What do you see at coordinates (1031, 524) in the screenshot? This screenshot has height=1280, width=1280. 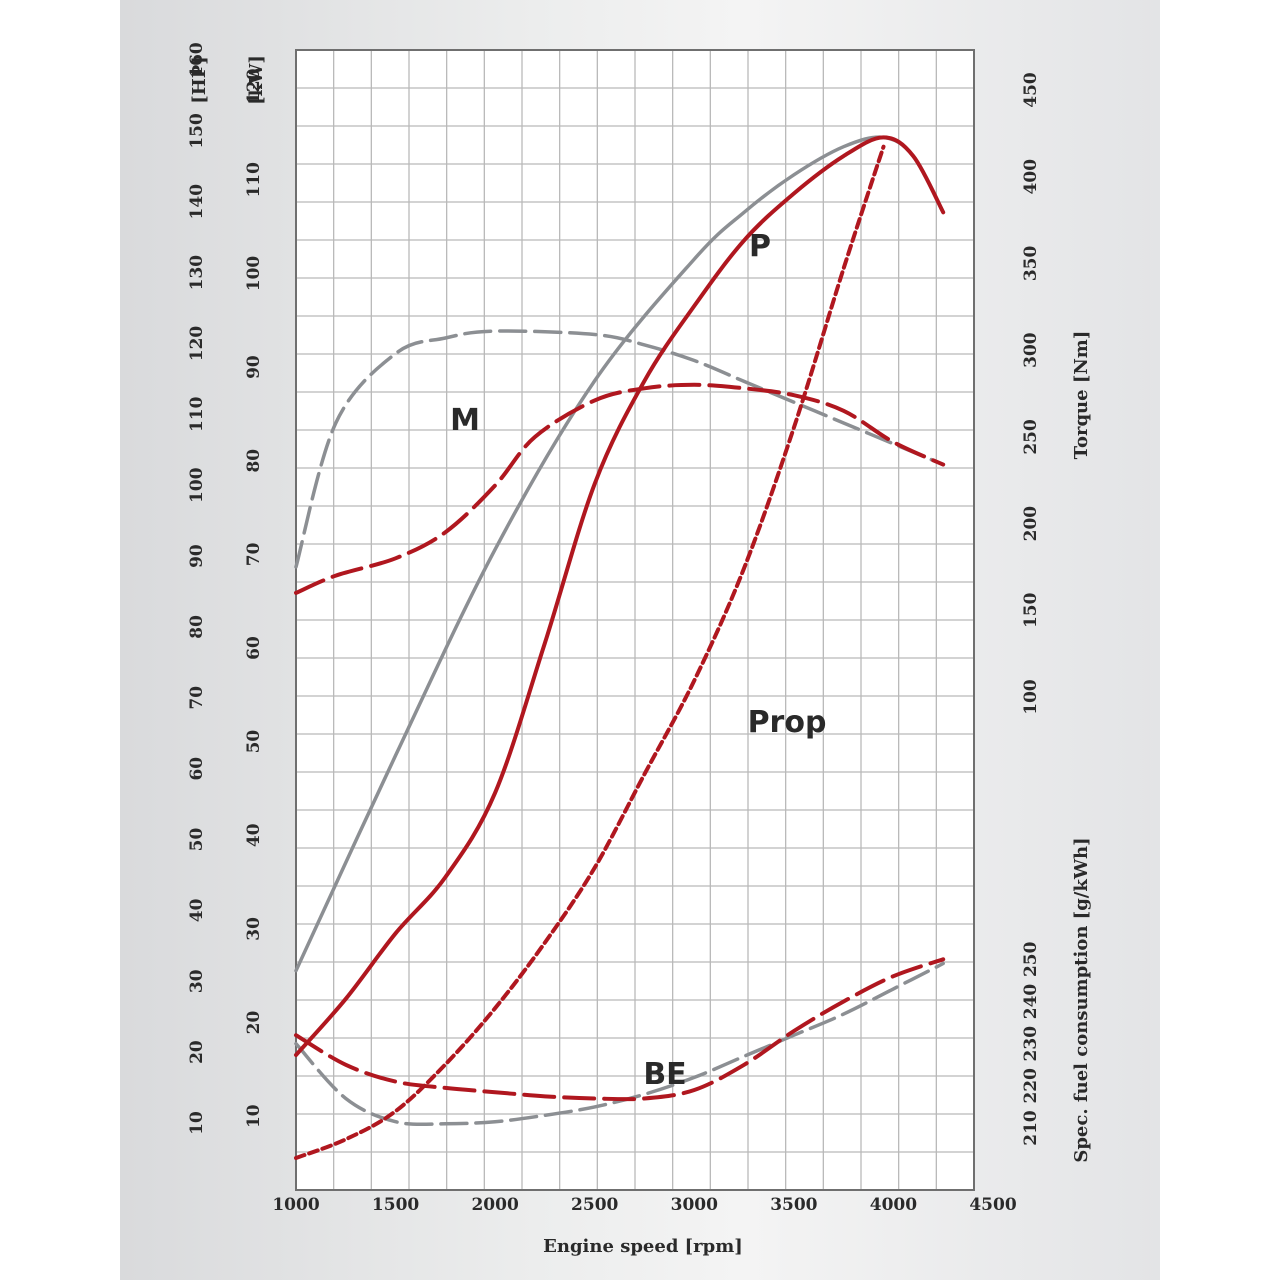 I see `torque-tick-label: 200` at bounding box center [1031, 524].